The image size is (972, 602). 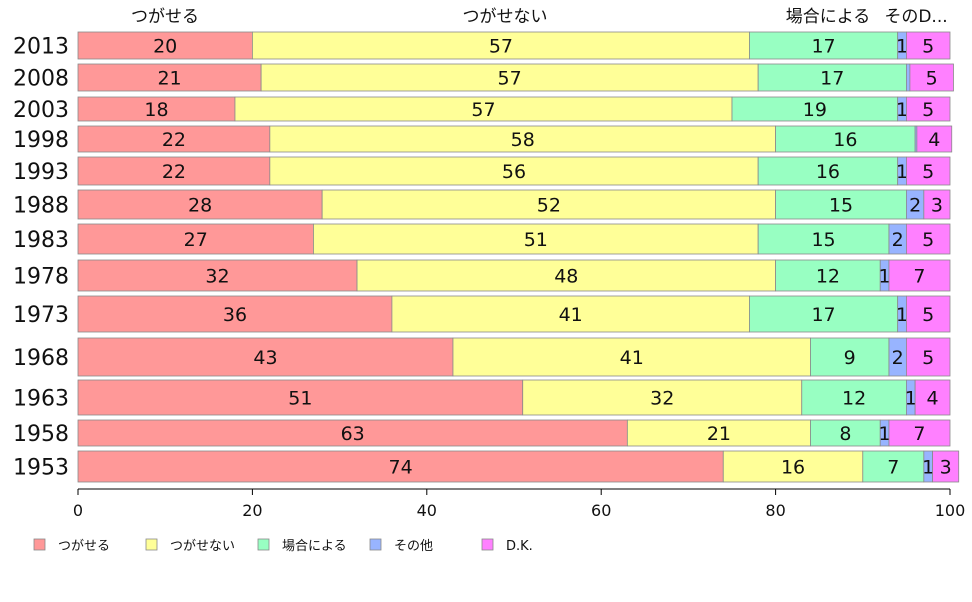 I want to click on x-tick-label: 80, so click(x=775, y=510).